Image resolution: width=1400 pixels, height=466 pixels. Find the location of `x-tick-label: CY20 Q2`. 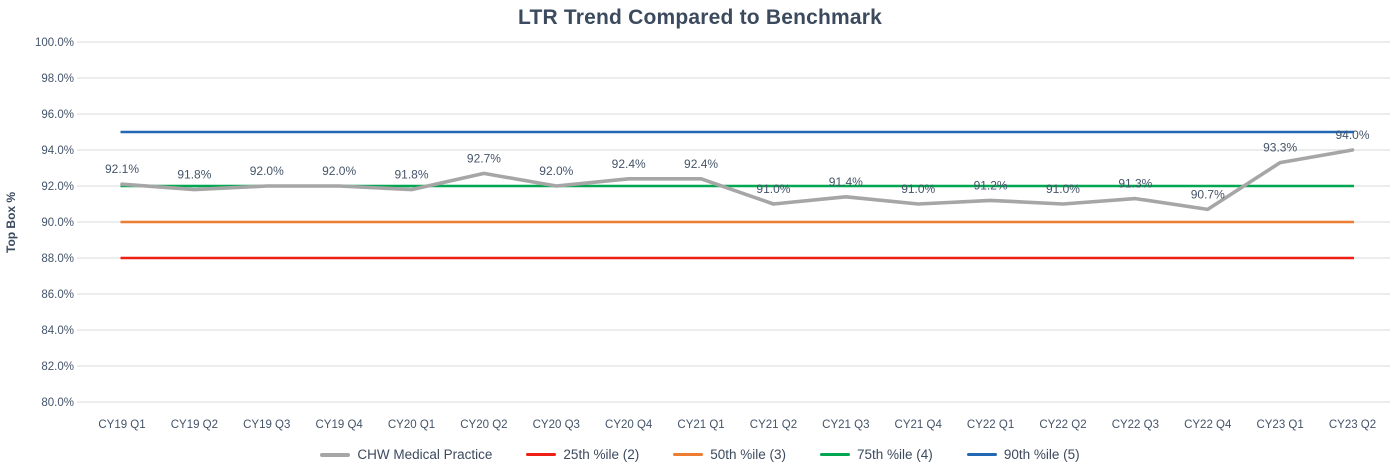

x-tick-label: CY20 Q2 is located at coordinates (483, 425).